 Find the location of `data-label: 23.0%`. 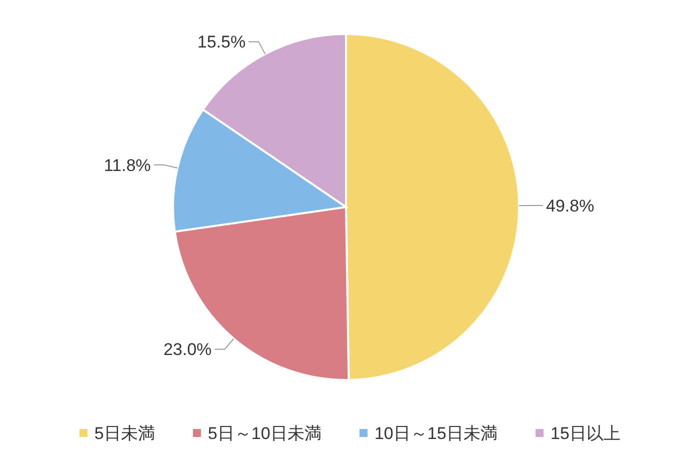

data-label: 23.0% is located at coordinates (187, 350).